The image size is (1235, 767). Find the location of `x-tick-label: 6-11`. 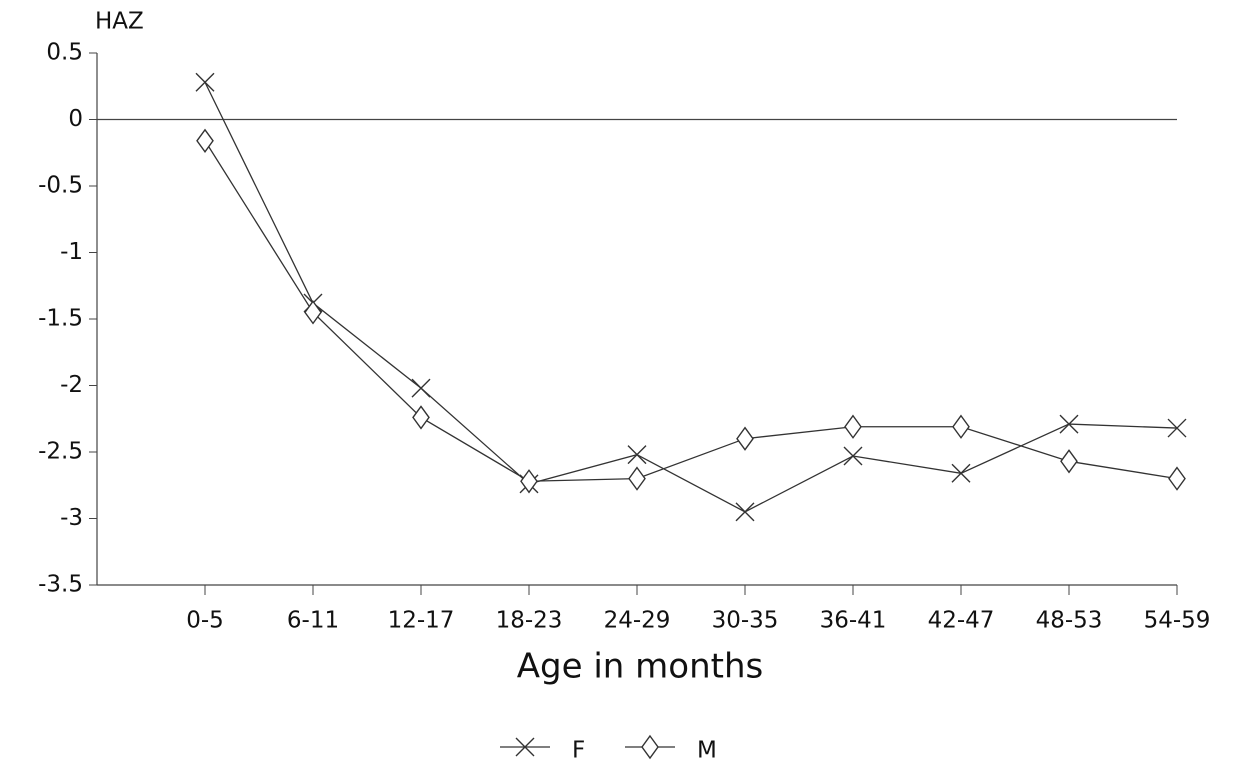

x-tick-label: 6-11 is located at coordinates (313, 621).